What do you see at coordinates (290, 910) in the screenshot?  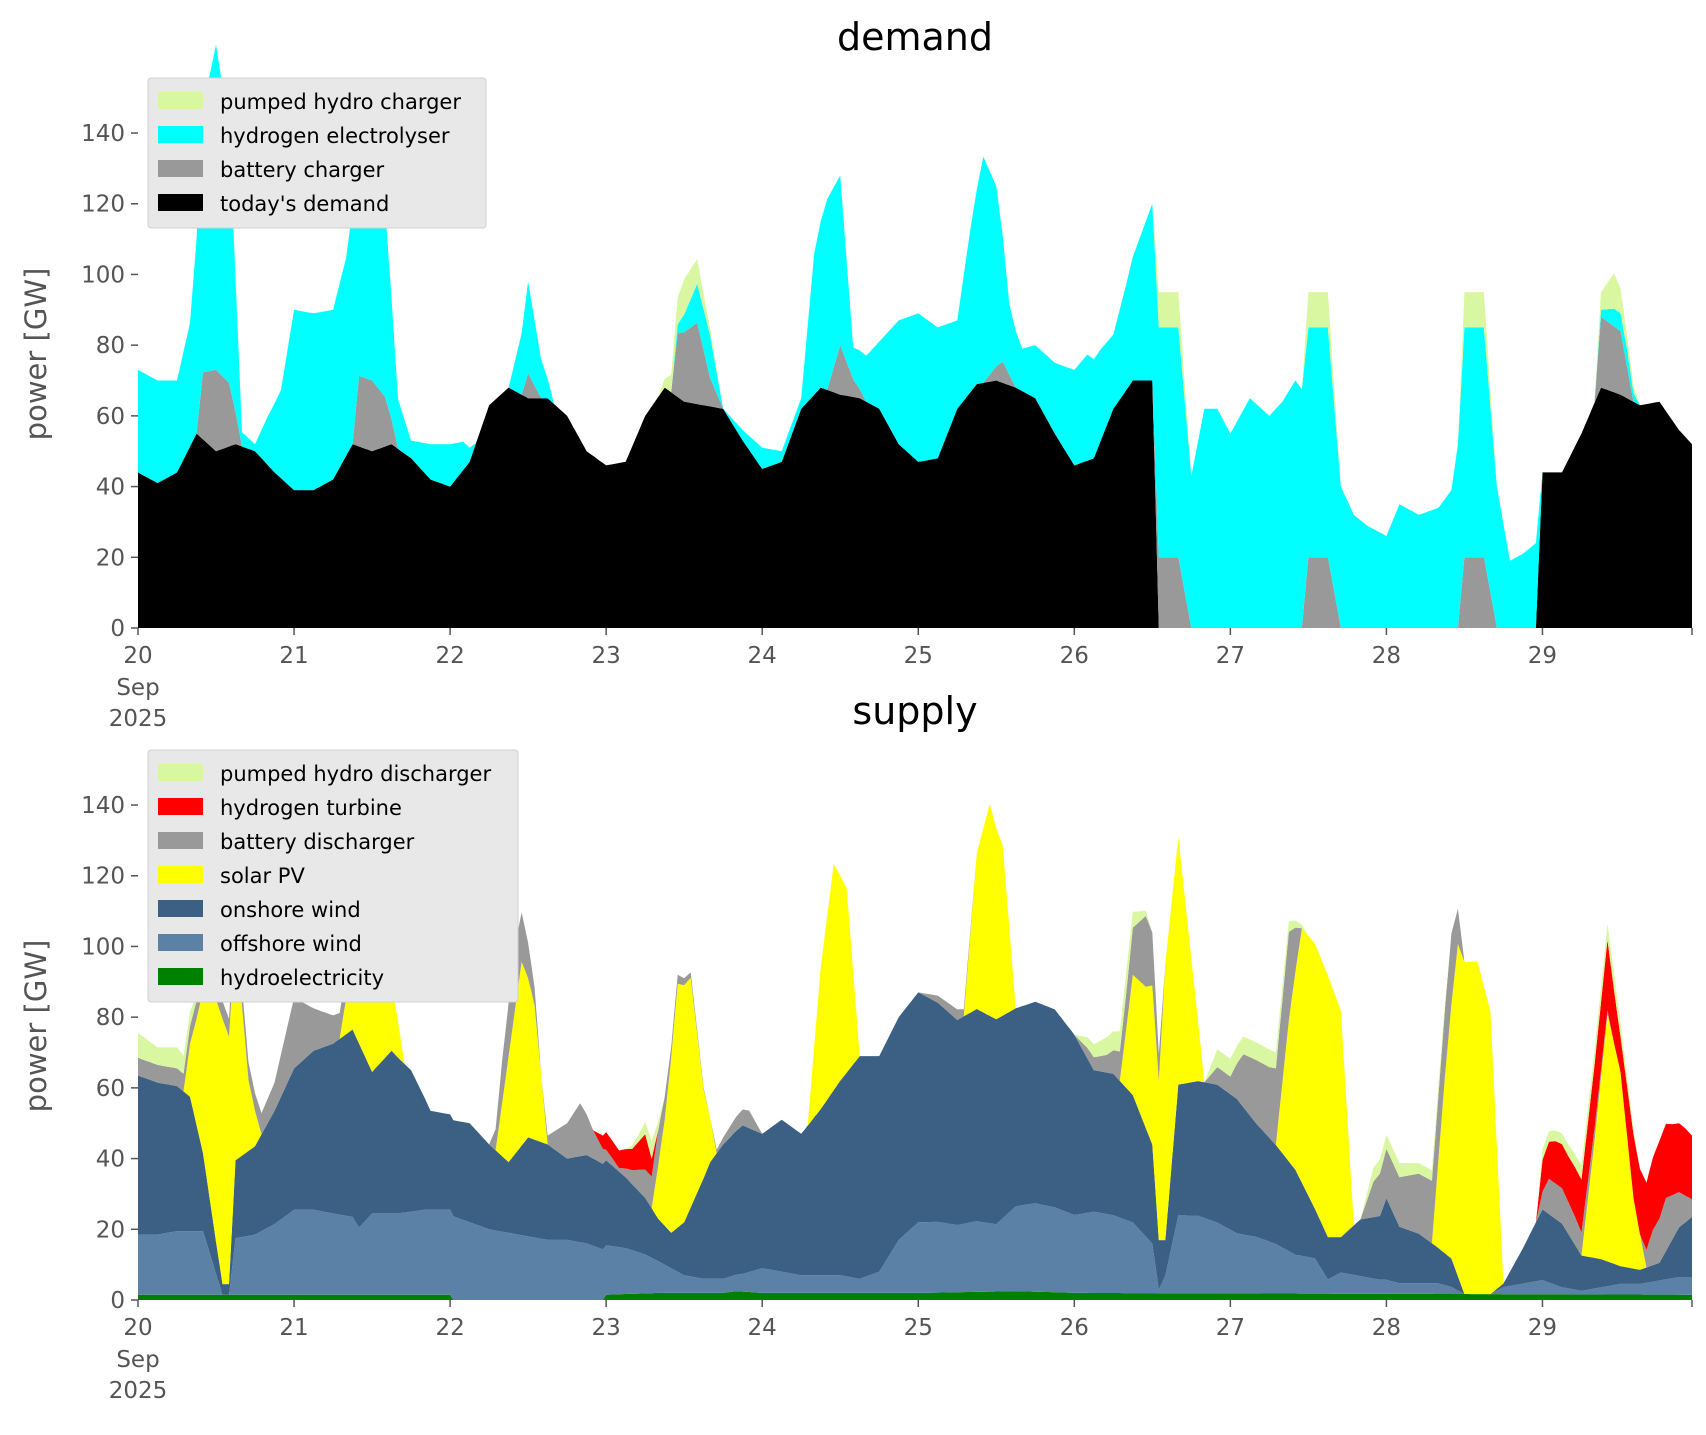 I see `legend-label: onshore wind` at bounding box center [290, 910].